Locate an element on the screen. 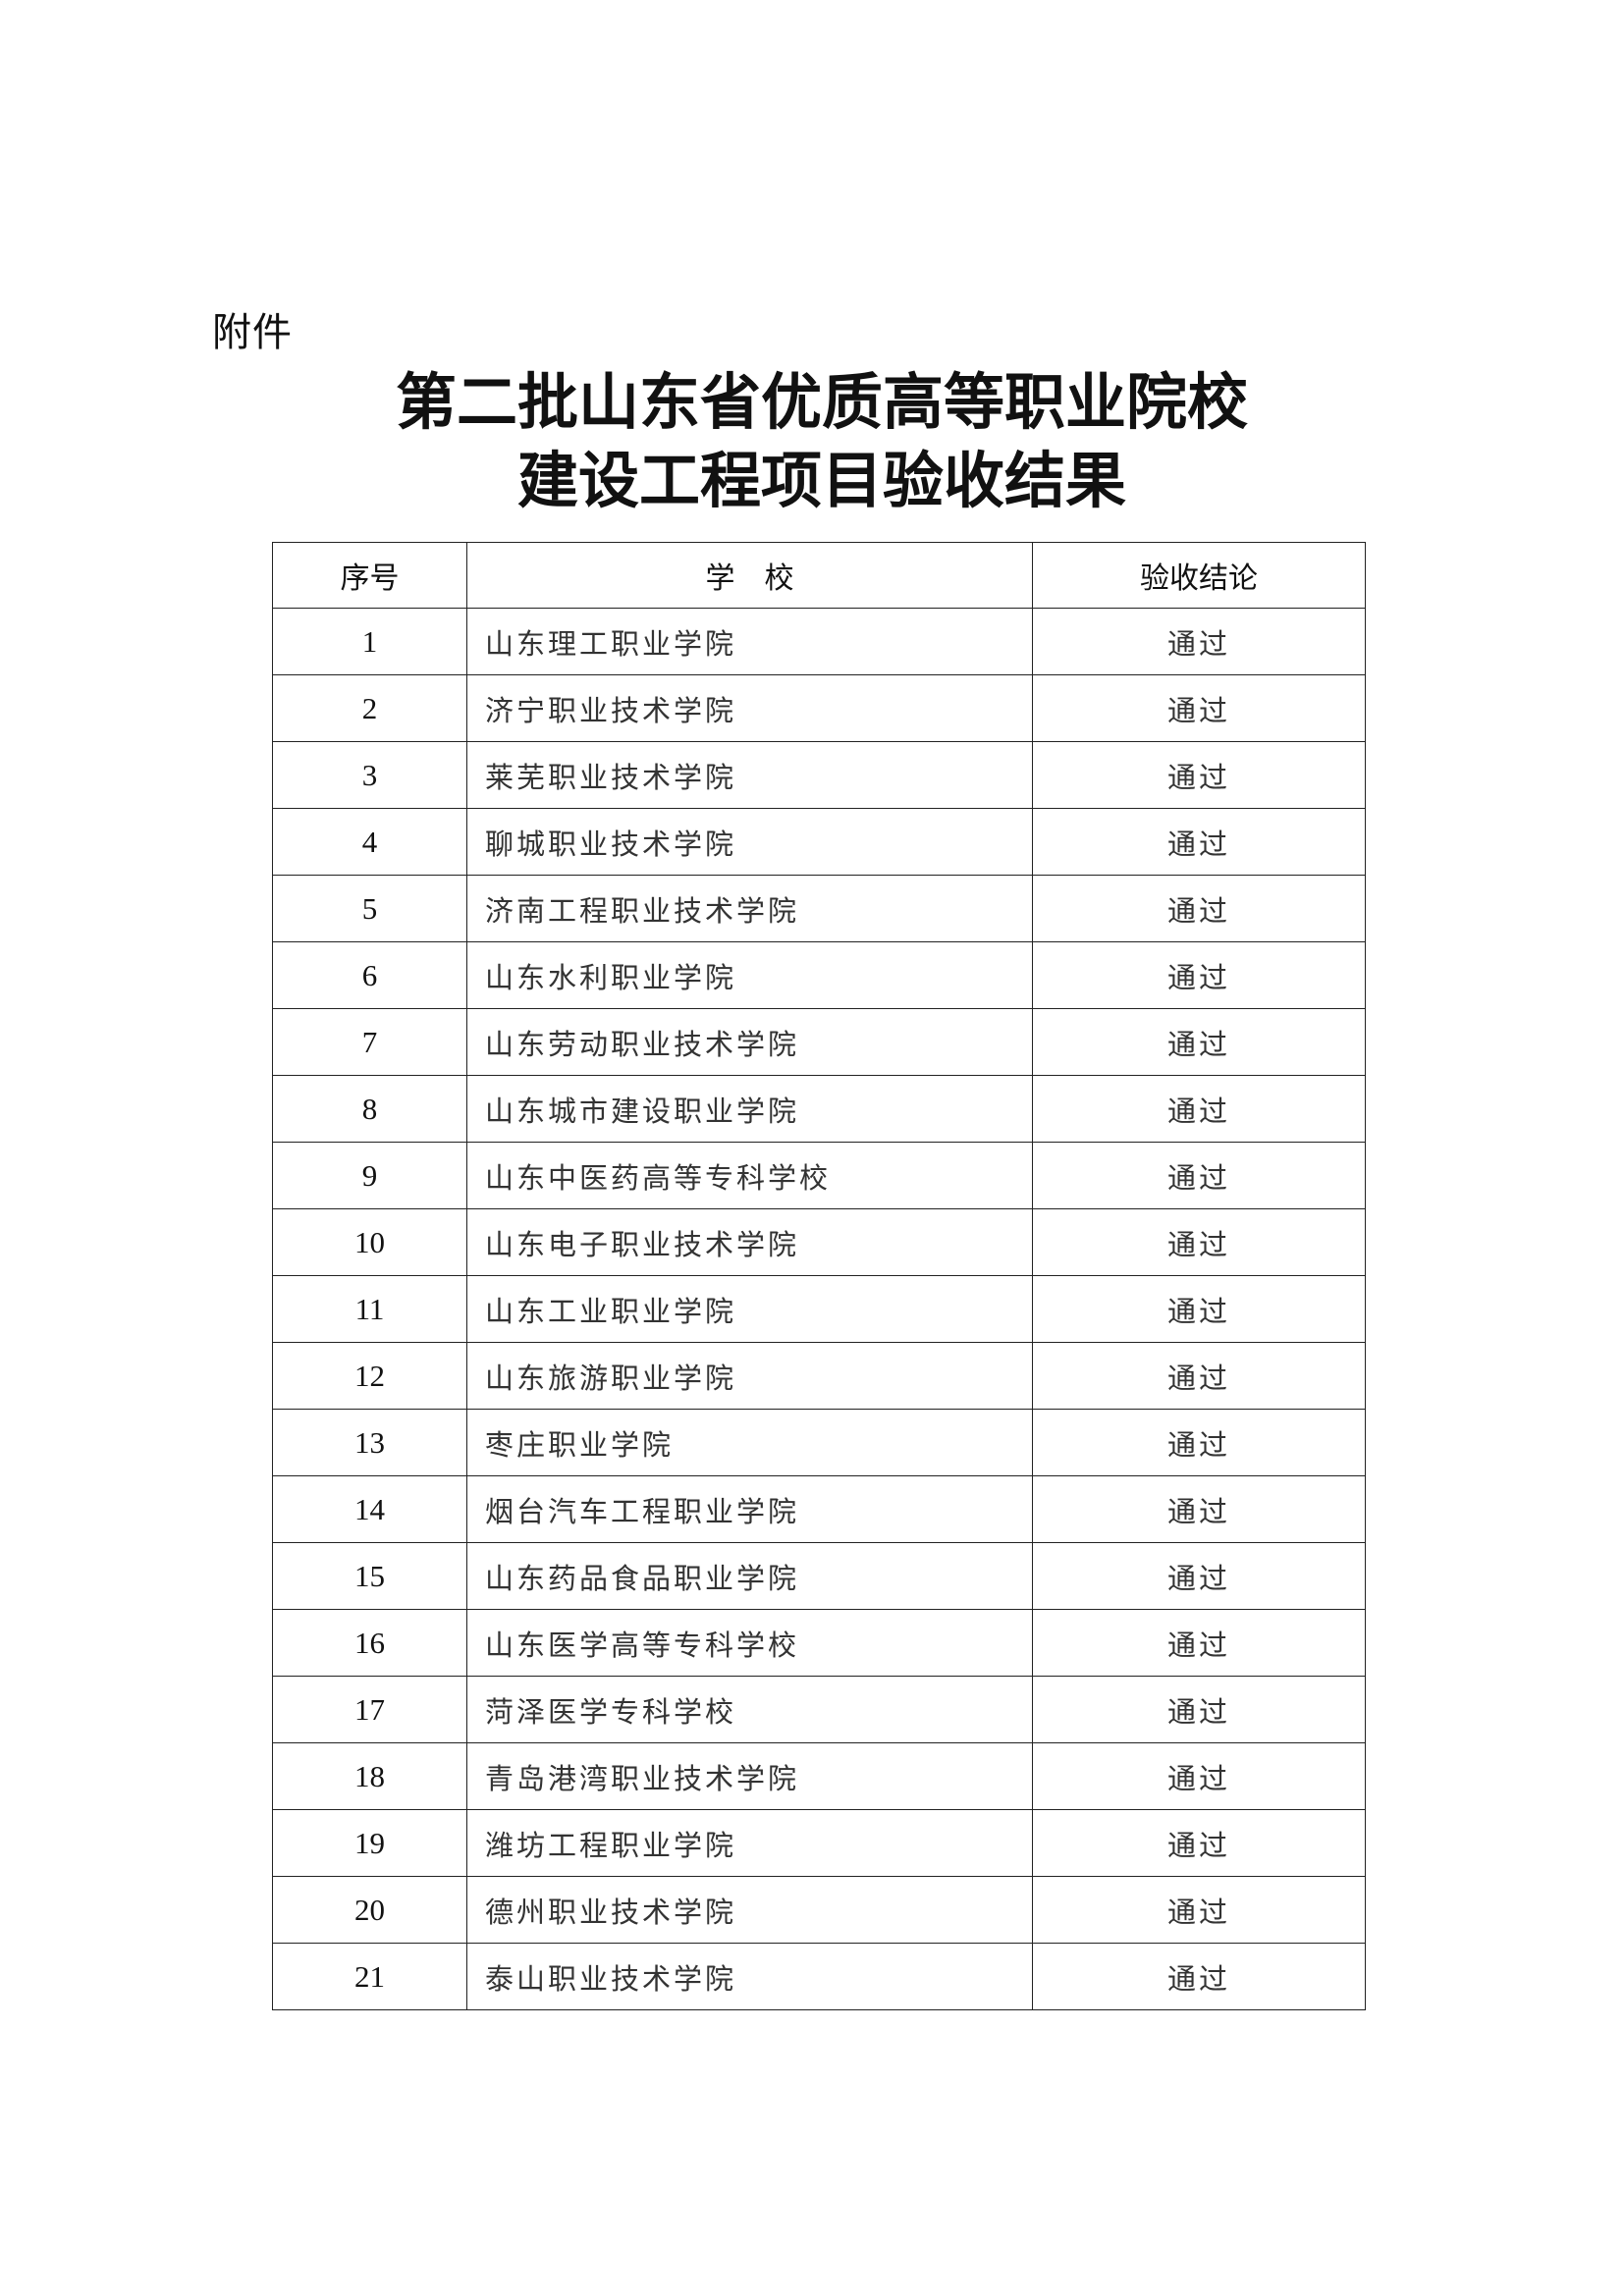 Image resolution: width=1624 pixels, height=2296 pixels. header-number: 序号 is located at coordinates (369, 575).